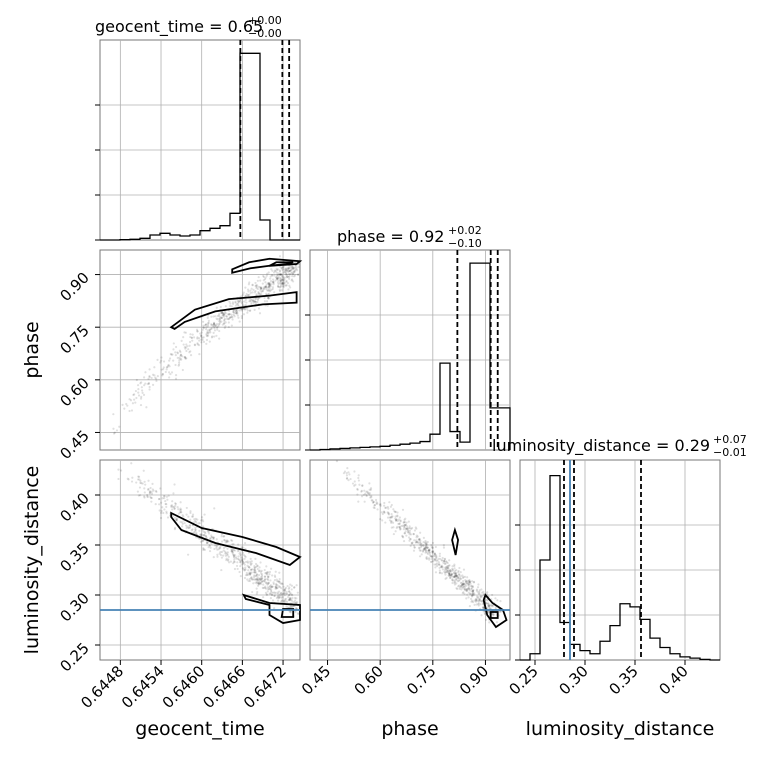 The width and height of the screenshot is (760, 764). I want to click on xtick-label-phase-3: 0.90, so click(474, 680).